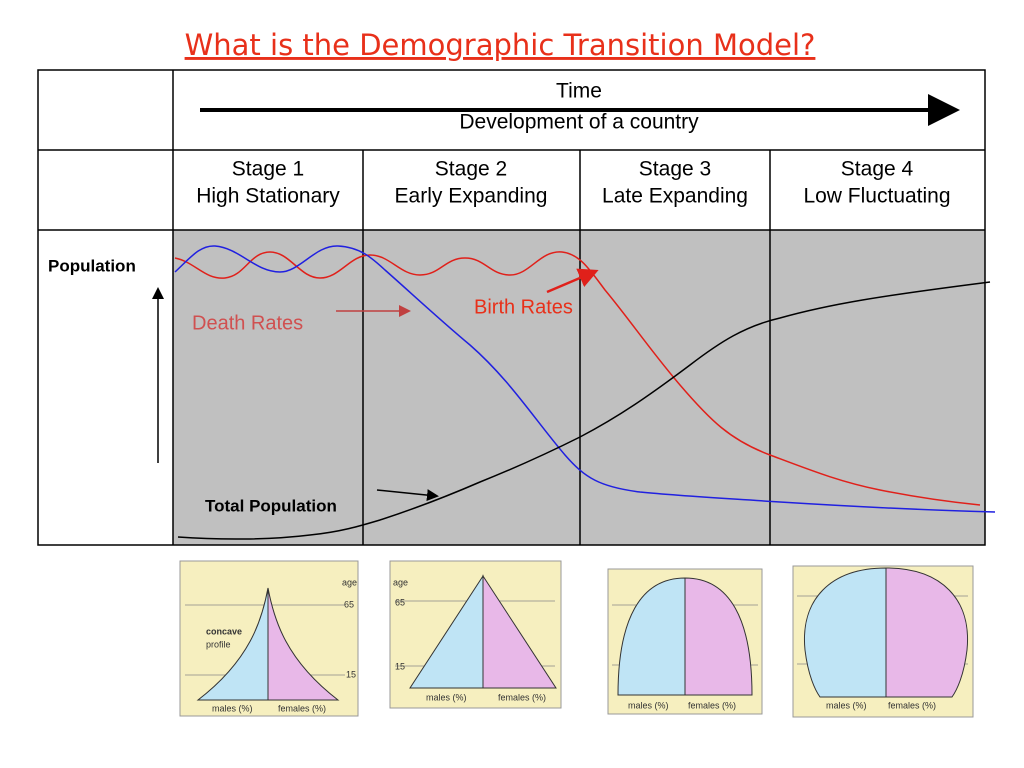 The width and height of the screenshot is (1024, 768). What do you see at coordinates (876, 196) in the screenshot?
I see `stage-name: Low Fluctuating` at bounding box center [876, 196].